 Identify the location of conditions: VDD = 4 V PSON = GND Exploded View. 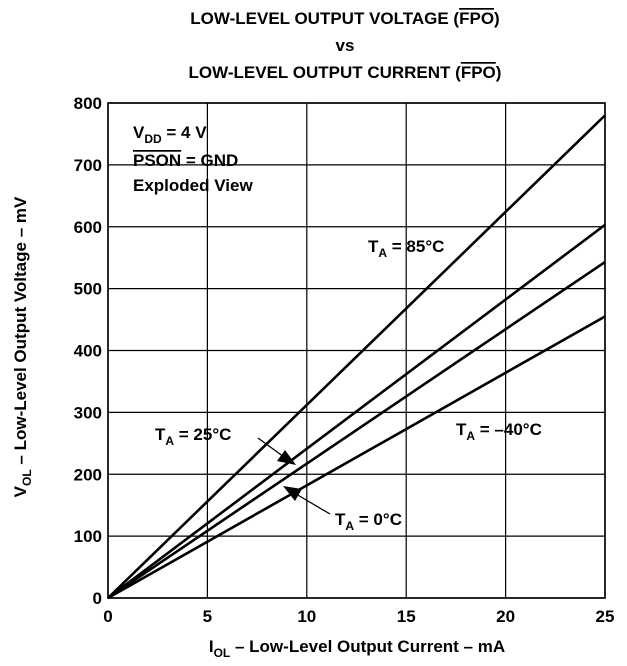
(193, 159).